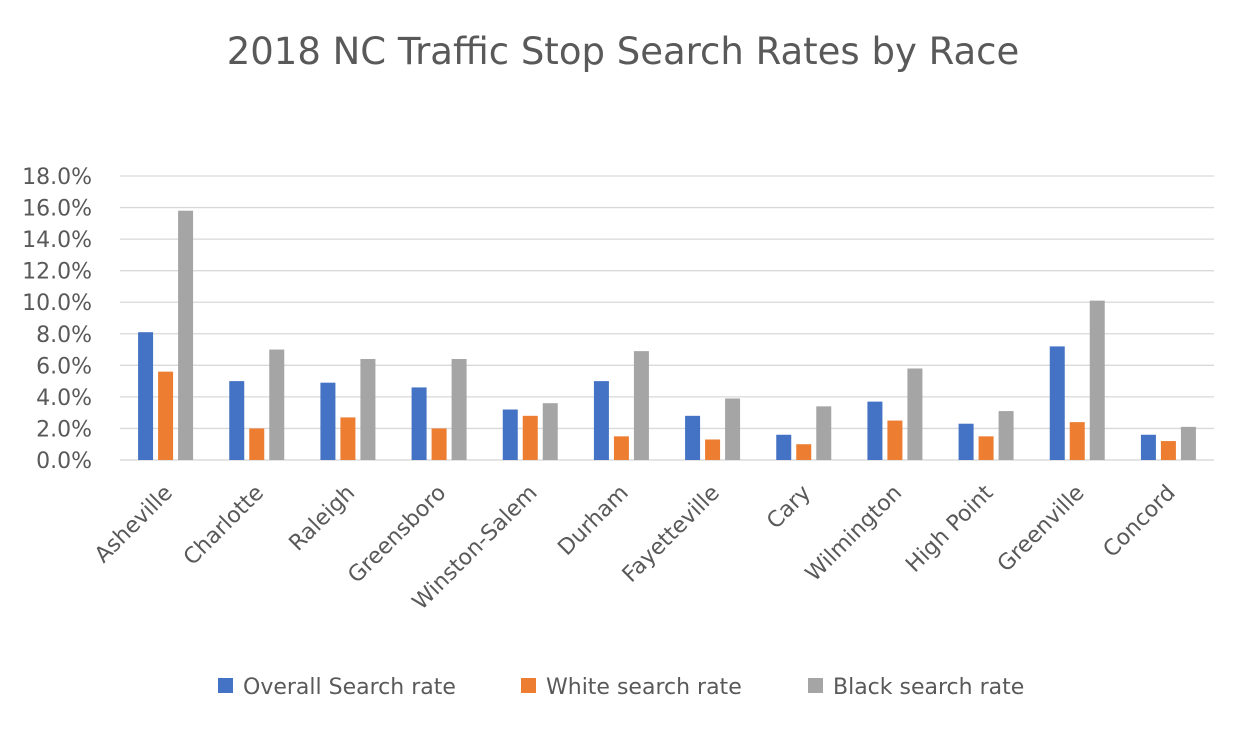 This screenshot has height=735, width=1250. I want to click on x-tick-label: Wilmington, so click(854, 534).